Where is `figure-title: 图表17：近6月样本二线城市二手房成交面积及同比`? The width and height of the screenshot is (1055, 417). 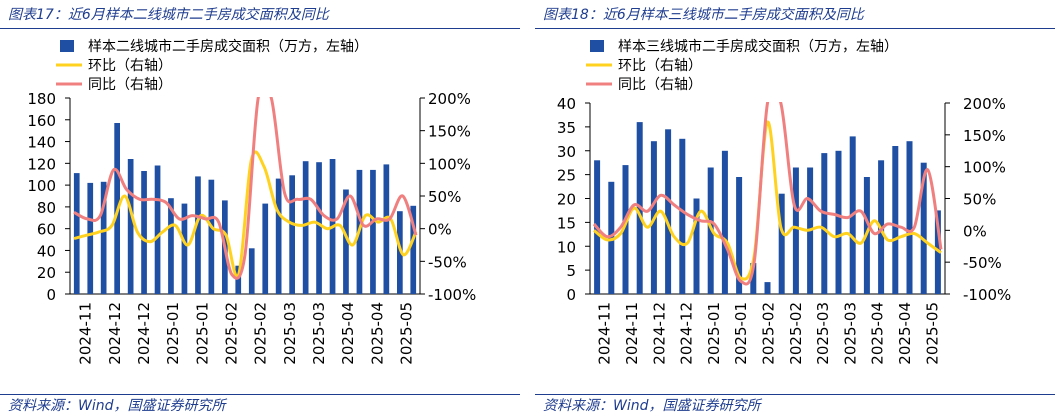
figure-title: 图表17：近6月样本二线城市二手房成交面积及同比 is located at coordinates (168, 15).